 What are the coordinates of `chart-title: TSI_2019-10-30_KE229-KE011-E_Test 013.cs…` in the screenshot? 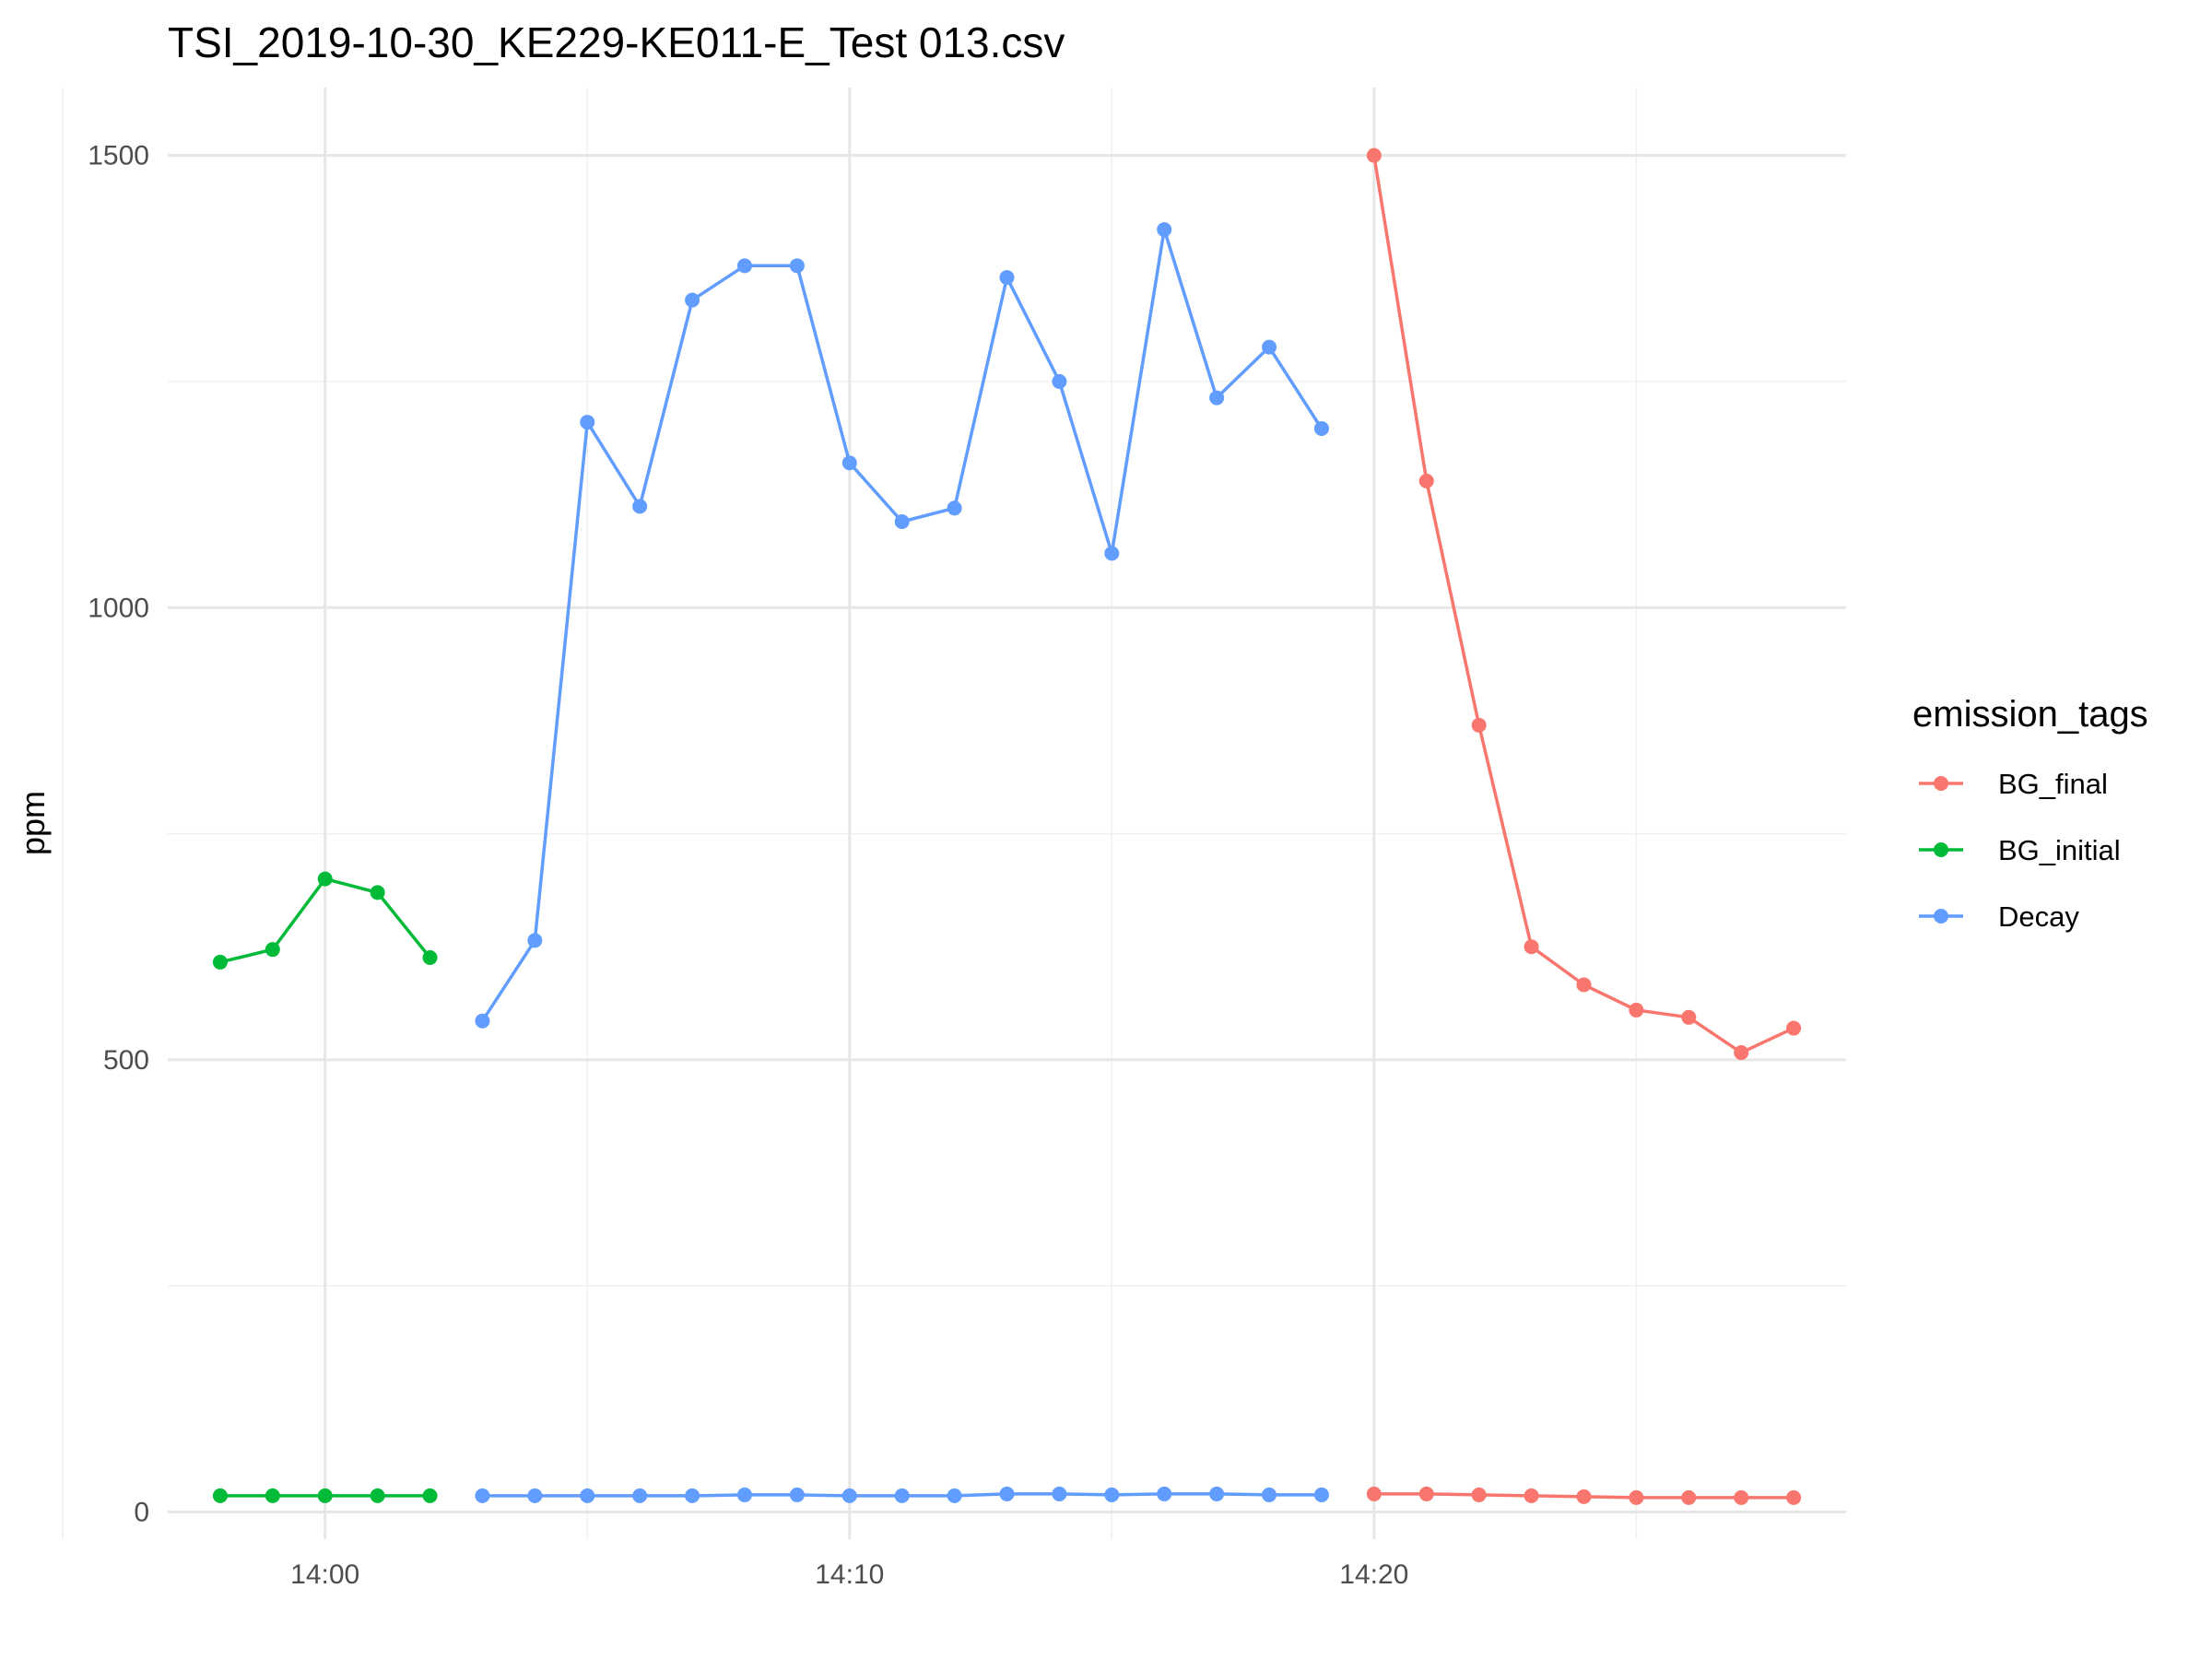 It's located at (616, 42).